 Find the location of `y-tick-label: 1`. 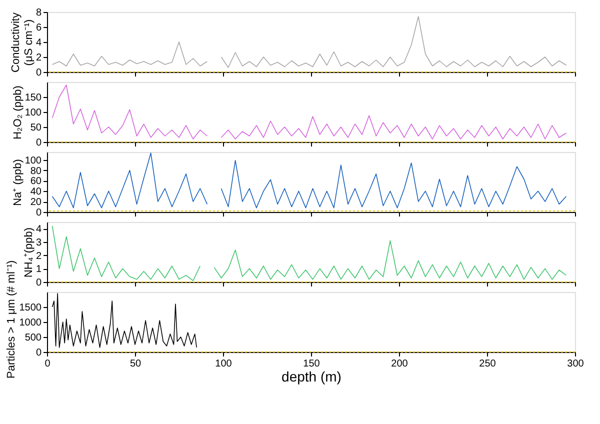

y-tick-label: 1 is located at coordinates (39, 270).